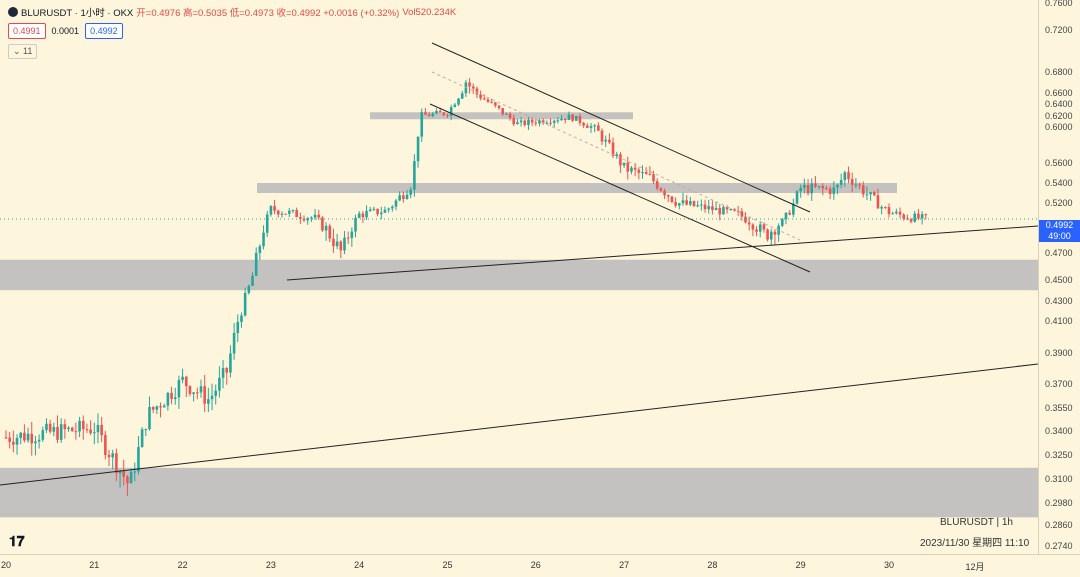 The width and height of the screenshot is (1080, 577). What do you see at coordinates (1059, 30) in the screenshot?
I see `price-tick-label: 0.7200` at bounding box center [1059, 30].